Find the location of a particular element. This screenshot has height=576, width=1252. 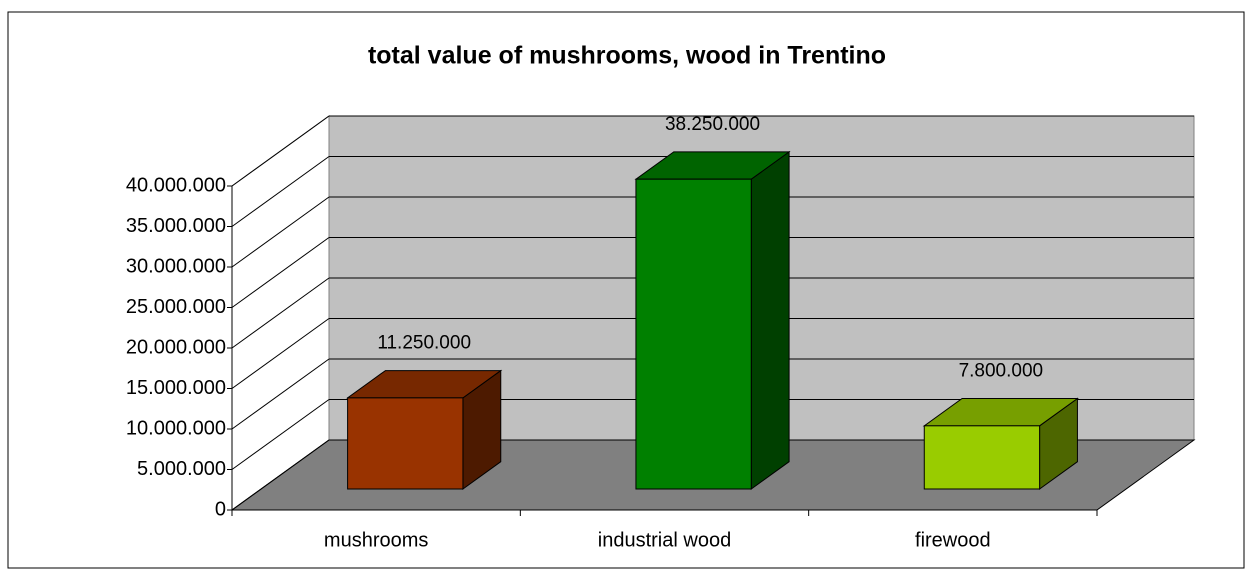

y-tick-label: 0 is located at coordinates (220, 509).